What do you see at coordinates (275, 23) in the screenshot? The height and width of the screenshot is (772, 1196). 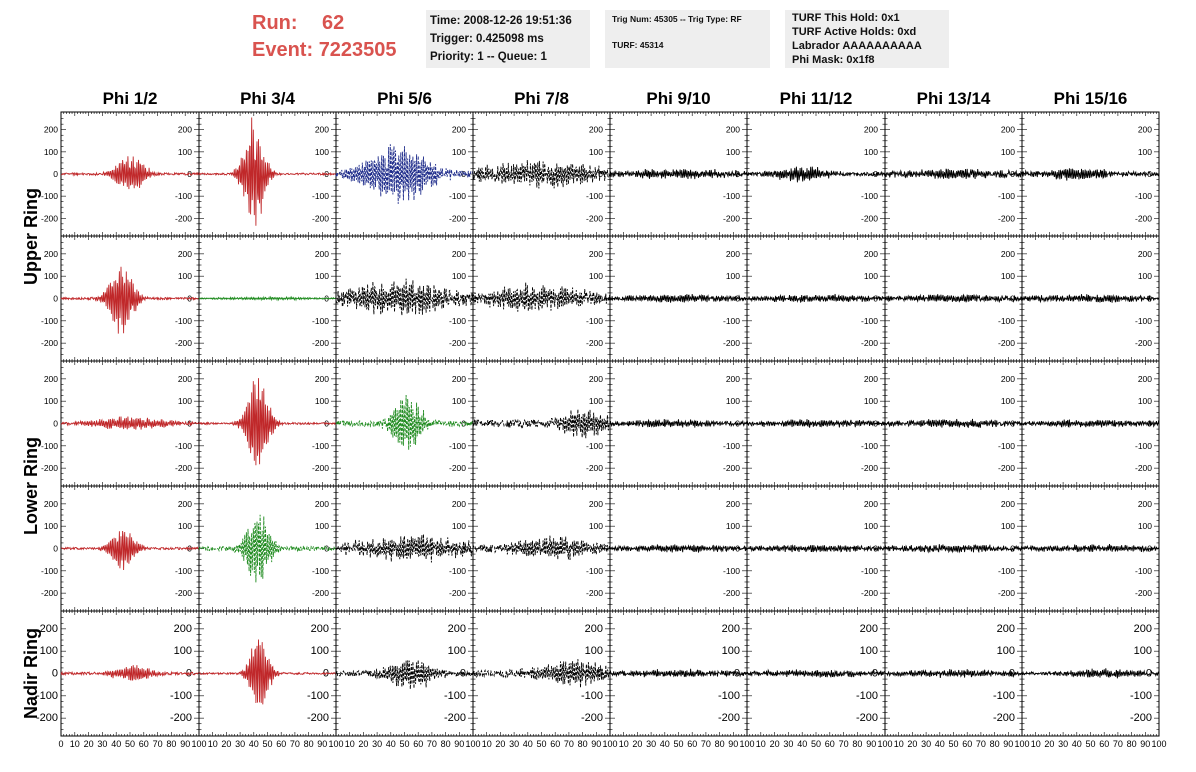 I see `run-label: Run:` at bounding box center [275, 23].